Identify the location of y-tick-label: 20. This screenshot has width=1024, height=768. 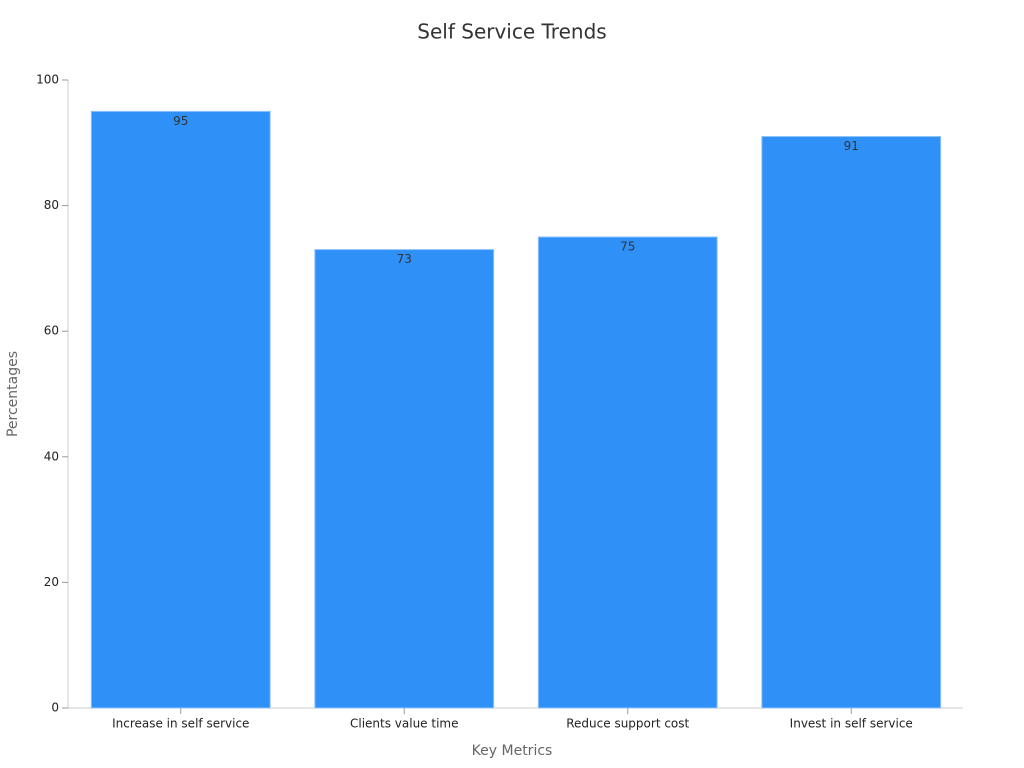
(51, 582).